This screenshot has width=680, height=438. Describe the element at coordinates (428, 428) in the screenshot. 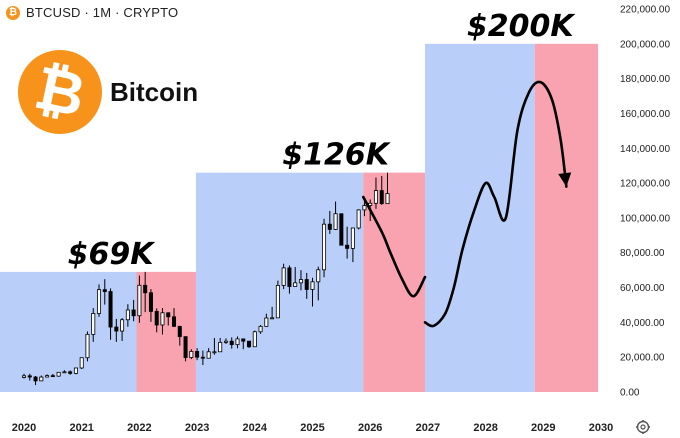

I see `x-tick-label: 2027` at that location.